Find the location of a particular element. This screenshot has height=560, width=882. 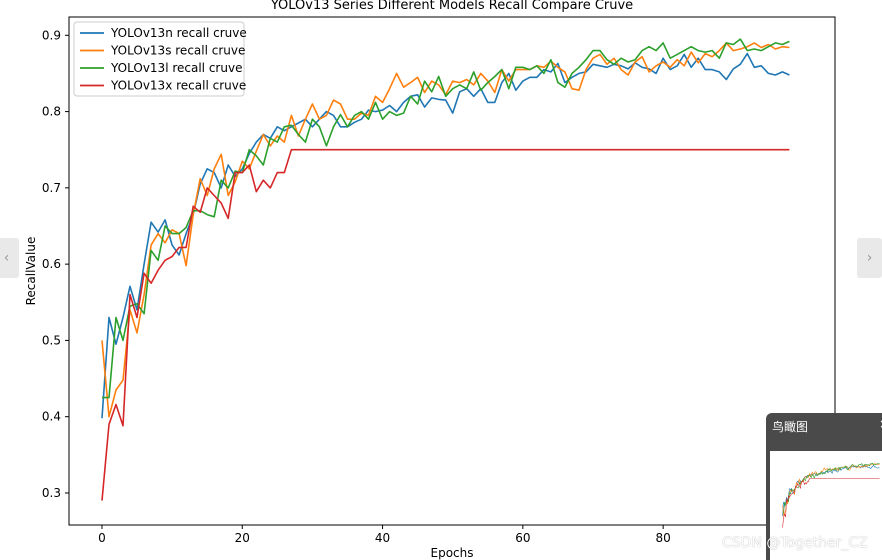

next-image-button: › is located at coordinates (869, 258).